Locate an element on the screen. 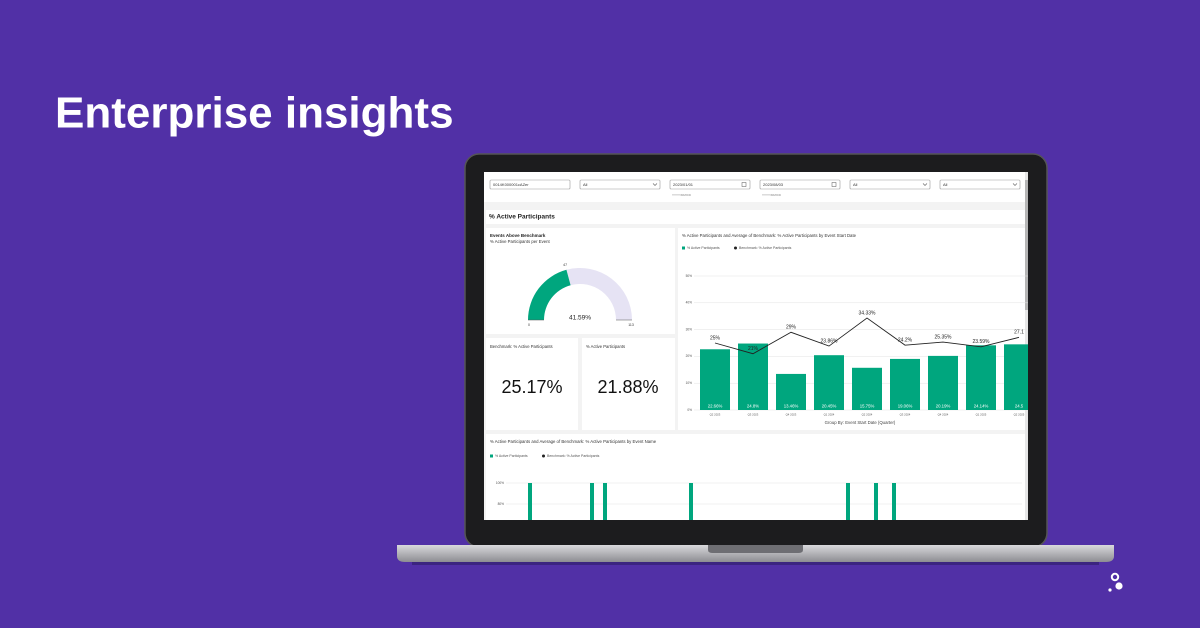 Image resolution: width=1200 pixels, height=628 pixels. logo is located at coordinates (1115, 582).